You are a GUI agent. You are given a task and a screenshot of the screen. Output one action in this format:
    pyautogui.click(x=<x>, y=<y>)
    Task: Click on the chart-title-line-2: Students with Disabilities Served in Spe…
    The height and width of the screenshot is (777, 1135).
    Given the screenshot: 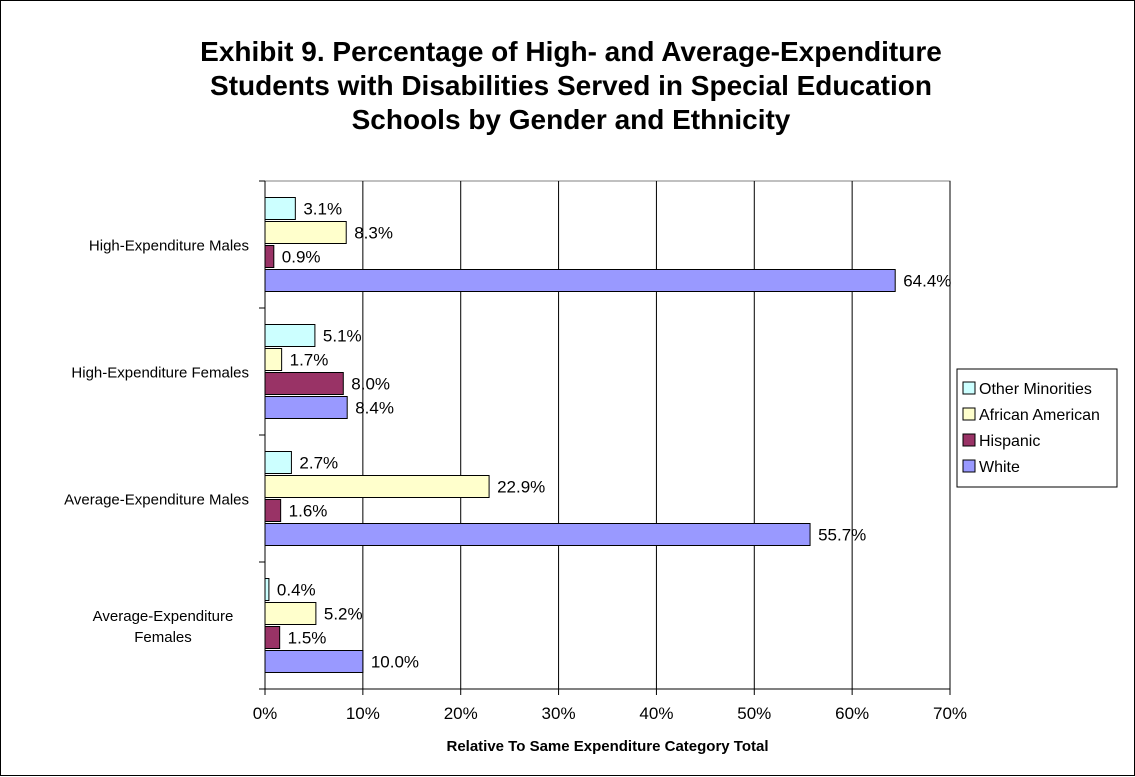 What is the action you would take?
    pyautogui.click(x=571, y=85)
    